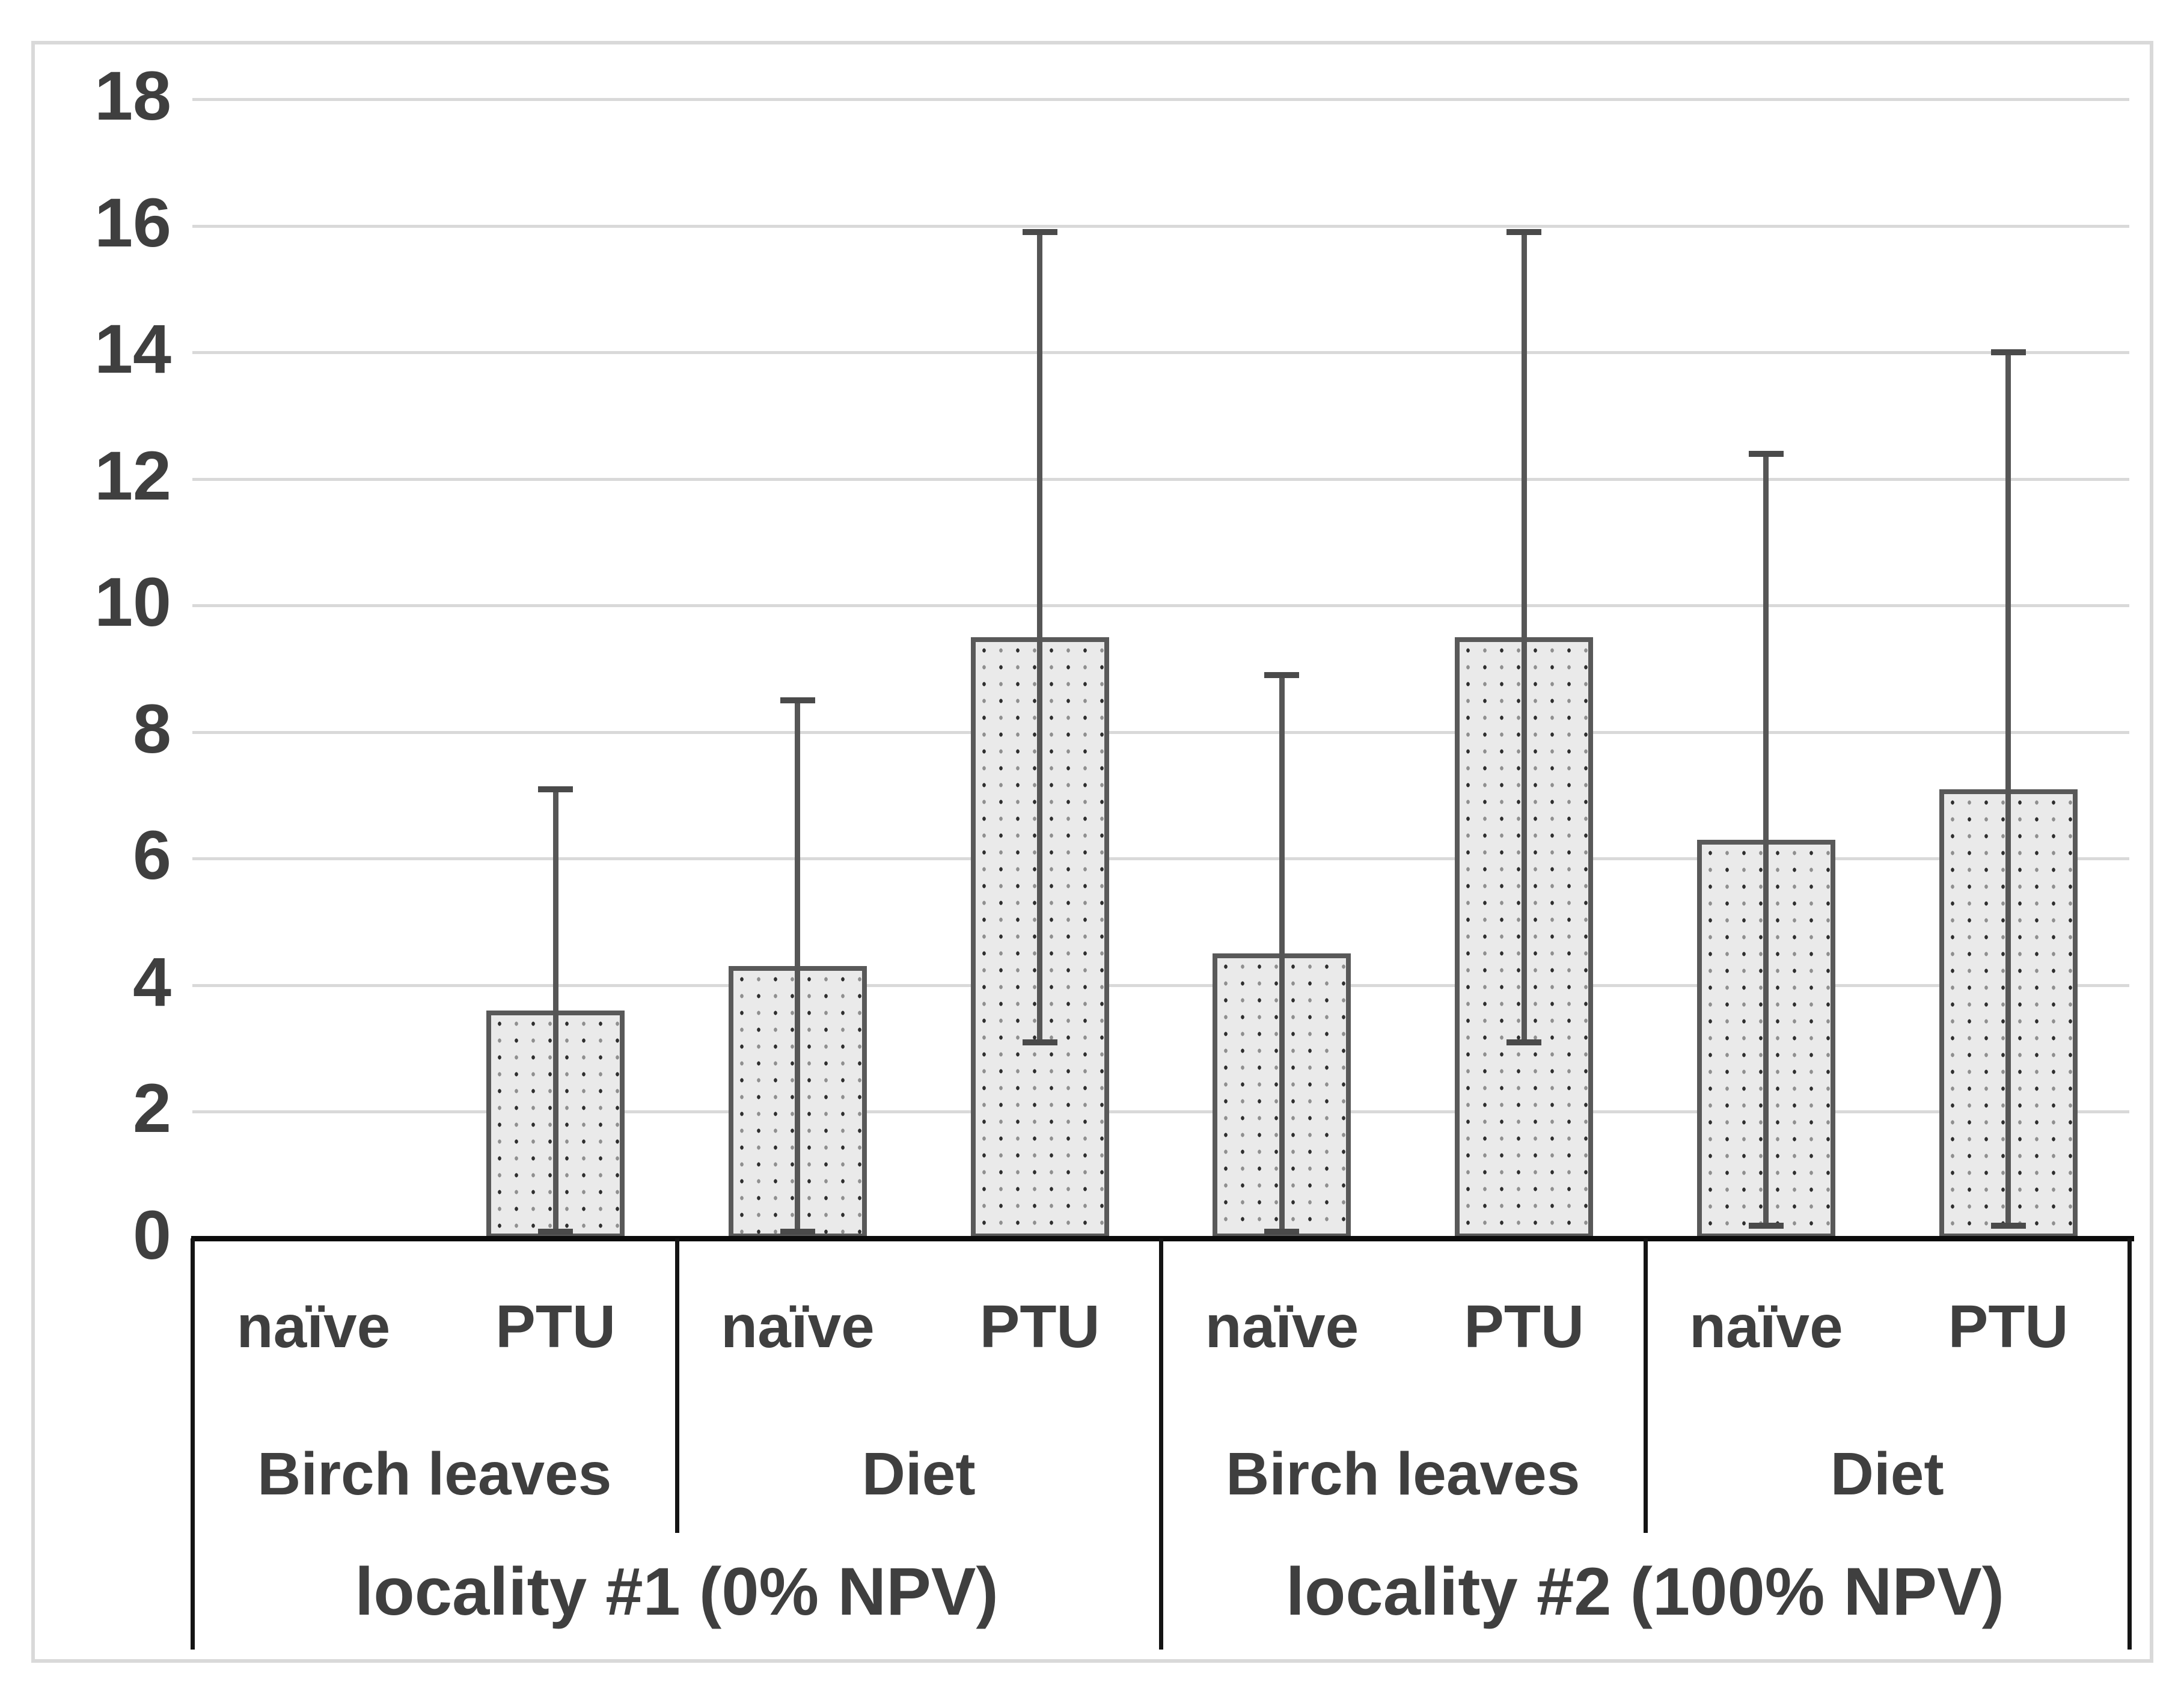 This screenshot has width=2184, height=1685. Describe the element at coordinates (133, 476) in the screenshot. I see `y-tick-label: 12` at that location.